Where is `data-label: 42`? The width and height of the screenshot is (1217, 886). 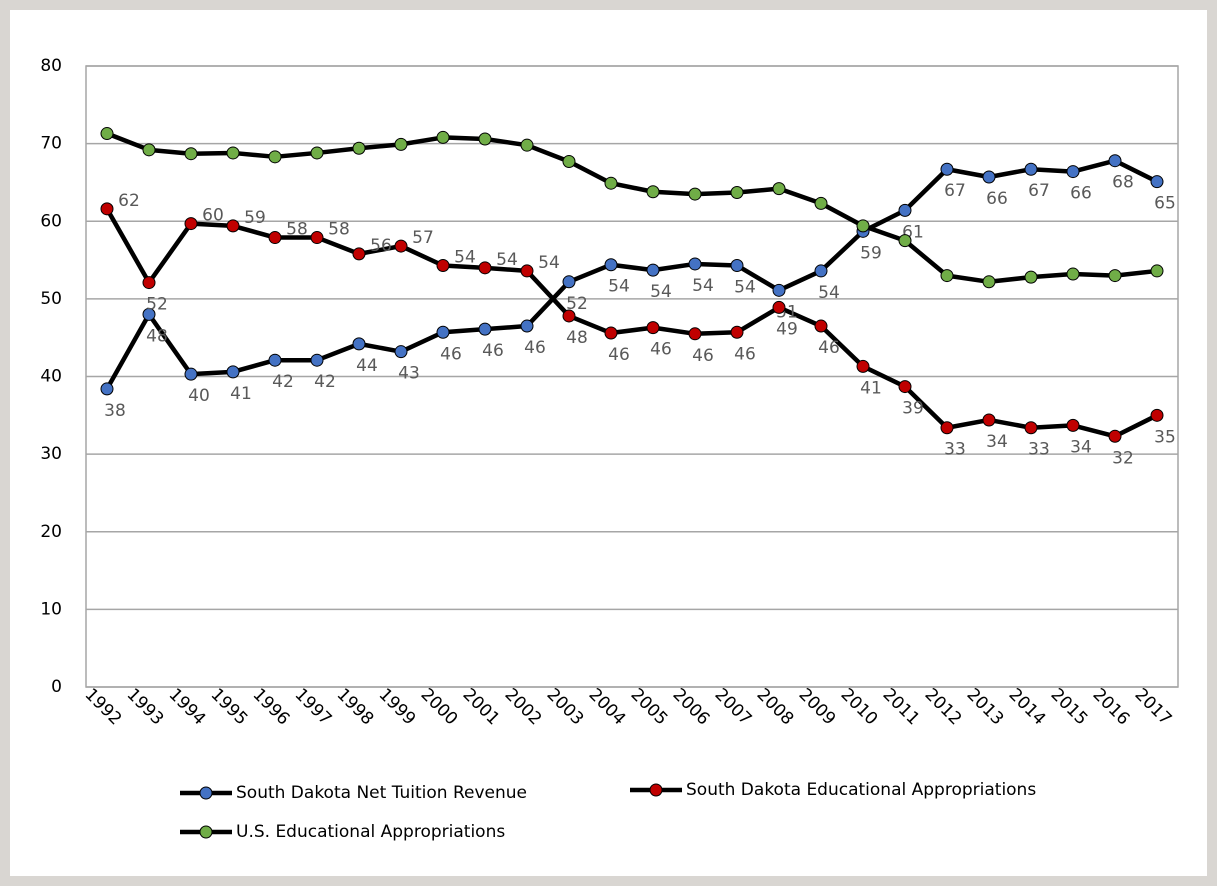 data-label: 42 is located at coordinates (325, 382).